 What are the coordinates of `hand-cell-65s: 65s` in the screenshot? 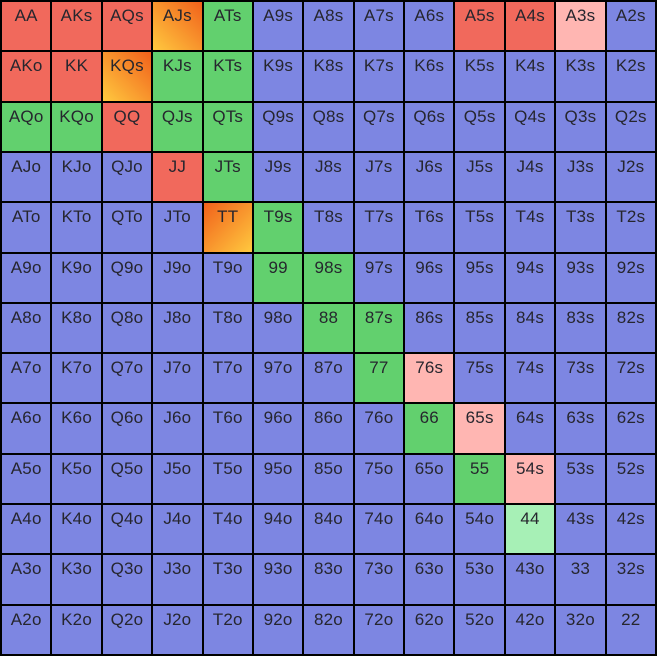 It's located at (479, 428).